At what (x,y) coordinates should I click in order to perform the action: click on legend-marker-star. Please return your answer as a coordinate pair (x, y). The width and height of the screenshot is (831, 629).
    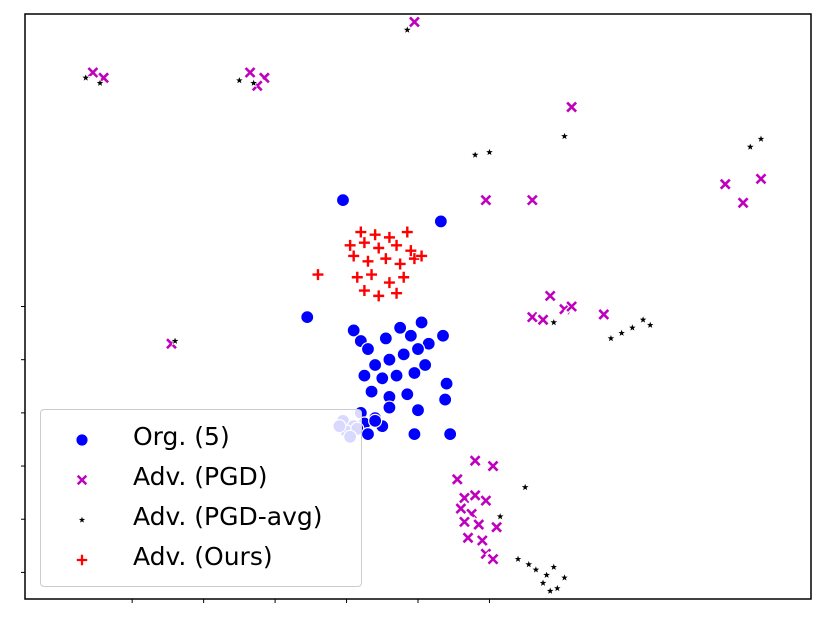
    Looking at the image, I should click on (82, 519).